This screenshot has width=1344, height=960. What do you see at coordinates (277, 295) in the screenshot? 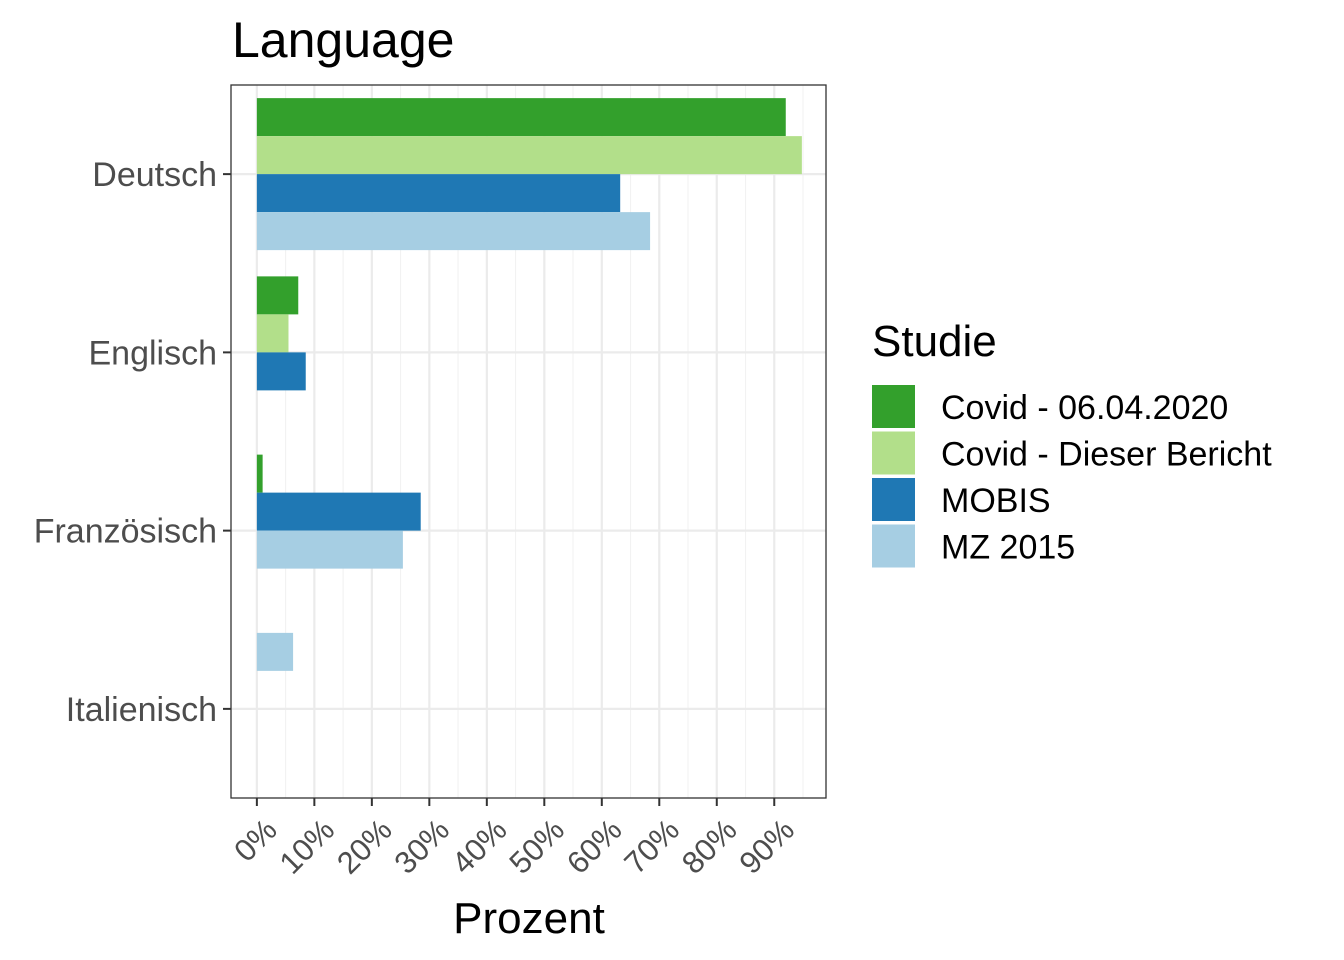
I see `bar-englisch-covid-06-04-2020` at bounding box center [277, 295].